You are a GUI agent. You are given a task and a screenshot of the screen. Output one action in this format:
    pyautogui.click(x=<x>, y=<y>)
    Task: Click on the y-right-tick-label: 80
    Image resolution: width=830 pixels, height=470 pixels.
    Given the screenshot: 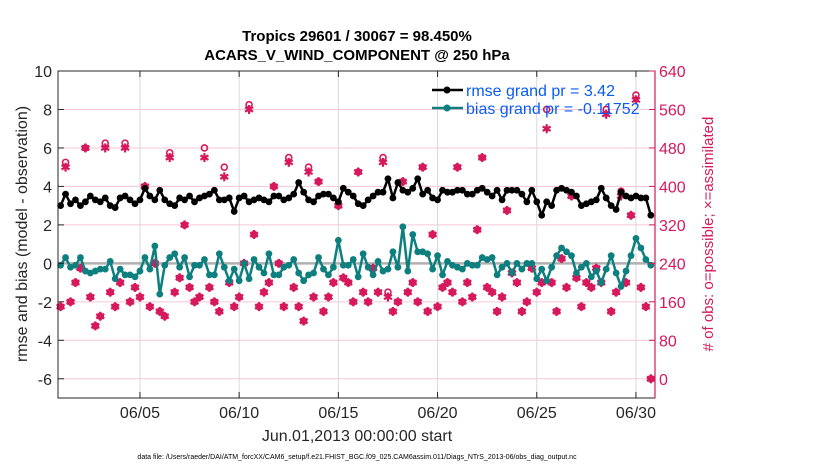 What is the action you would take?
    pyautogui.click(x=668, y=341)
    